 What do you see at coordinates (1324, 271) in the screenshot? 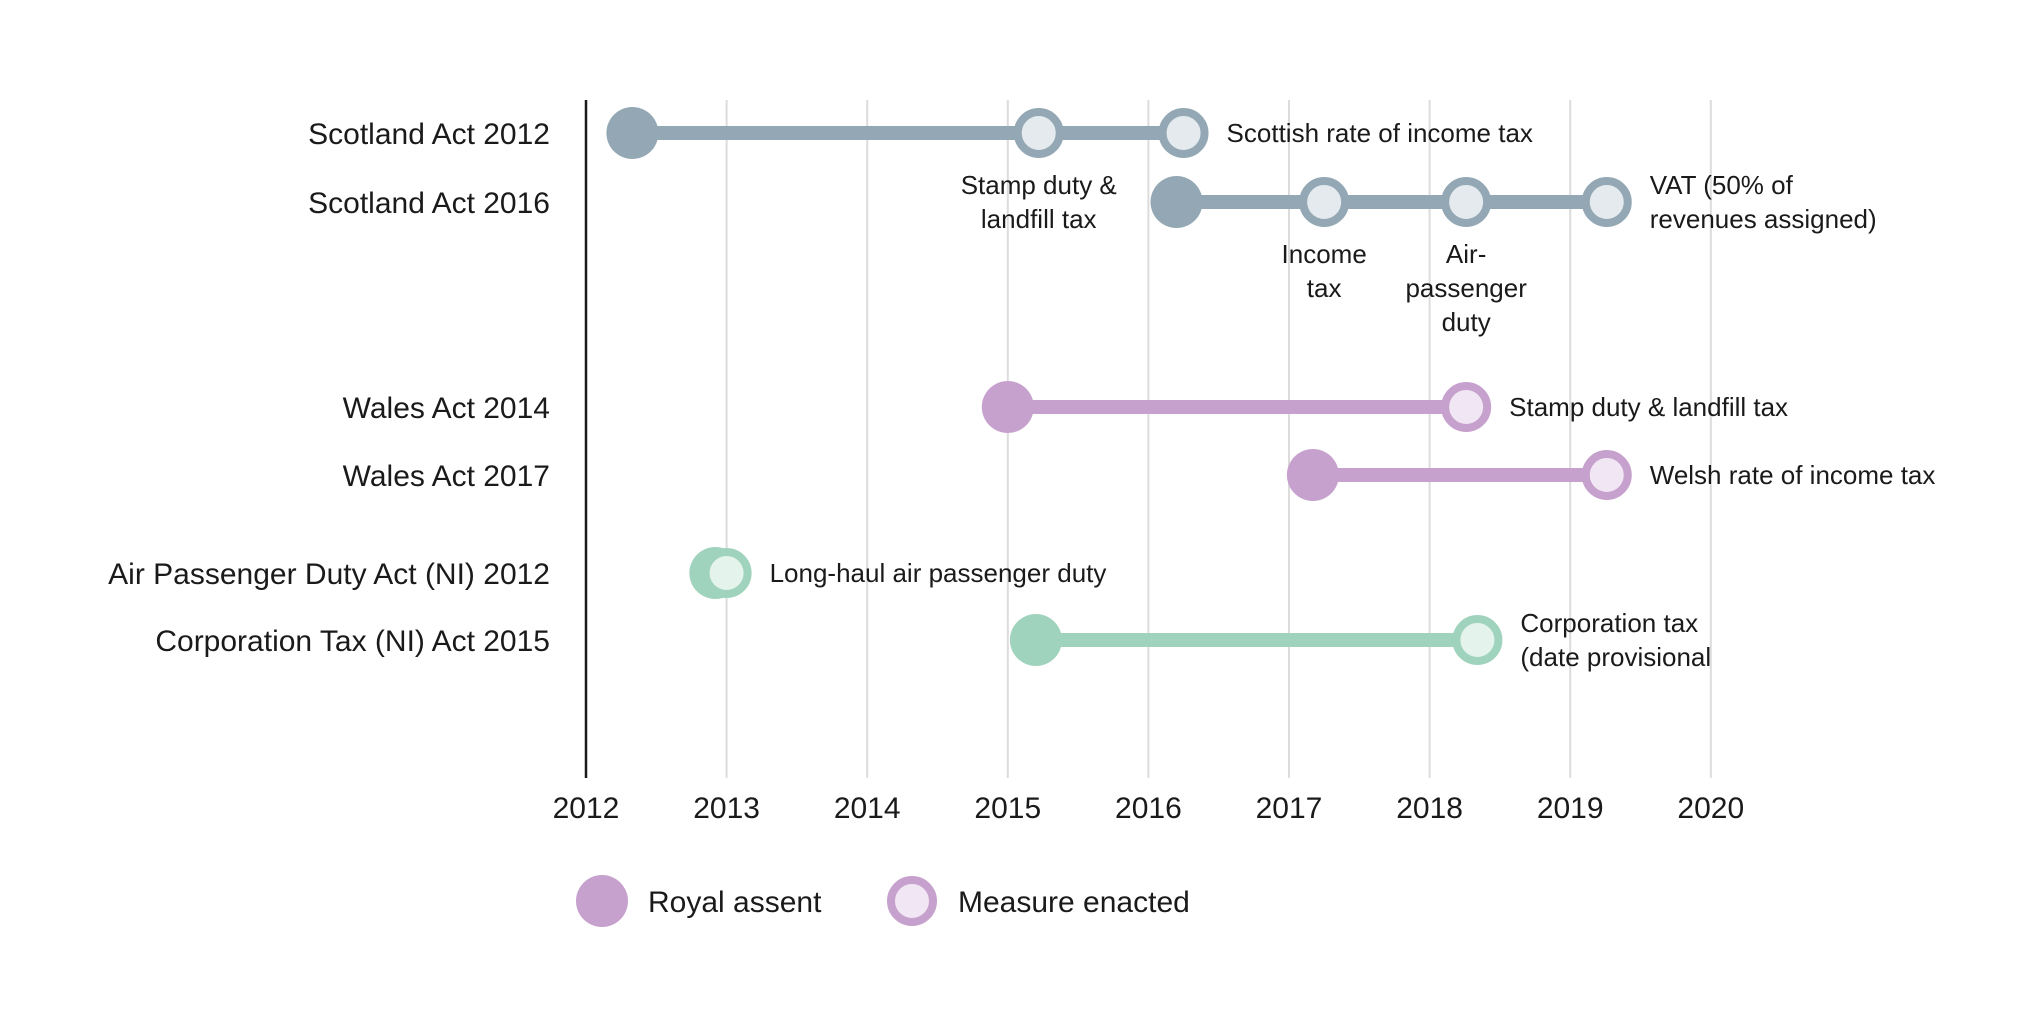
I see `measure-label-scotland-act-2016-0: Income tax` at bounding box center [1324, 271].